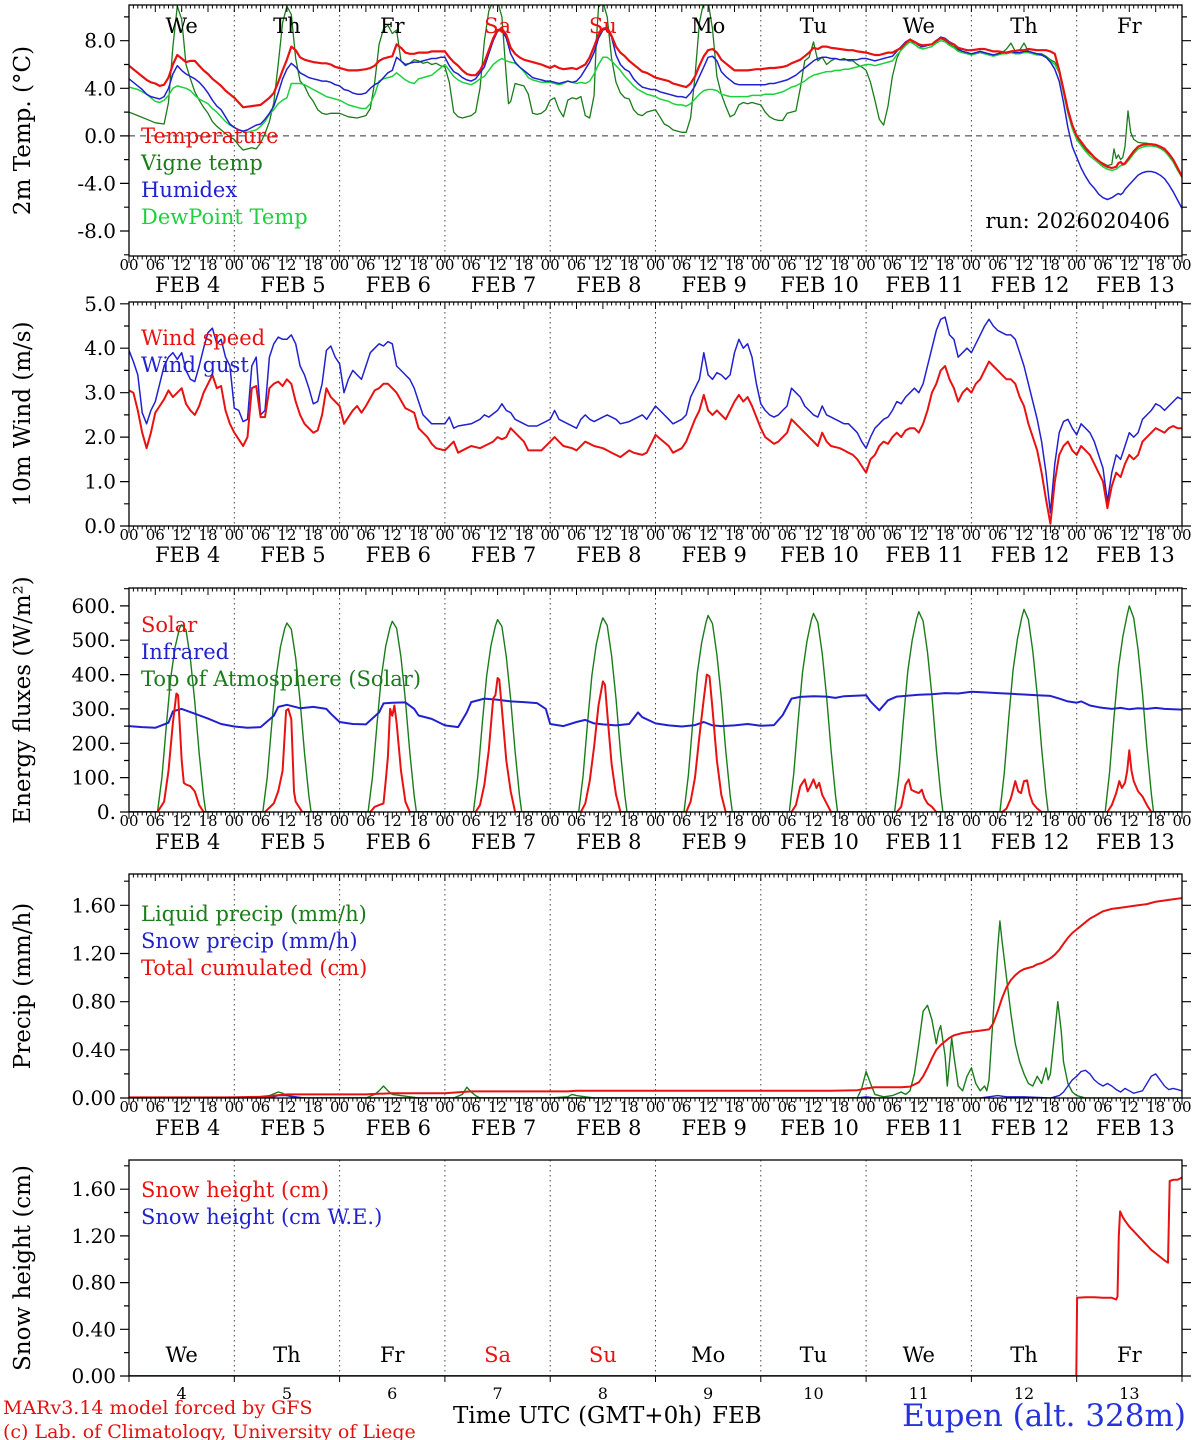 This screenshot has height=1440, width=1194. I want to click on weekday-label: Mo, so click(708, 26).